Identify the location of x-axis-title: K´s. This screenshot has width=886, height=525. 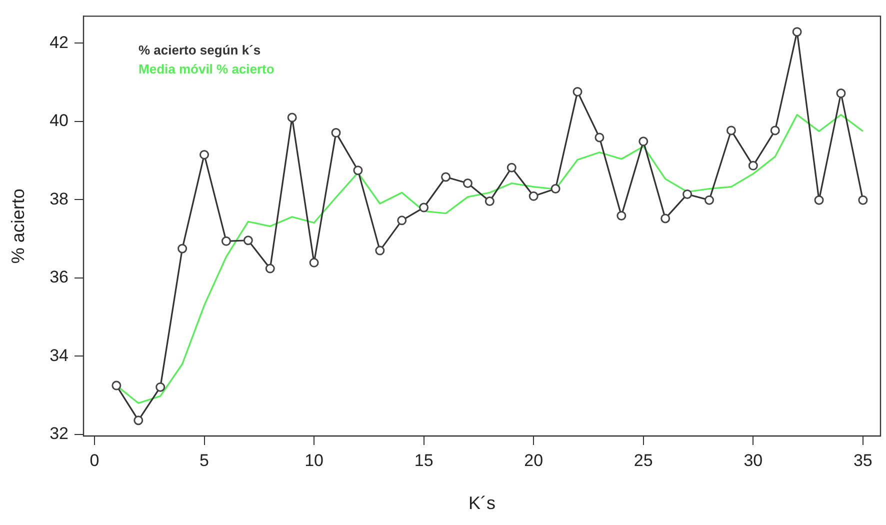
(482, 503).